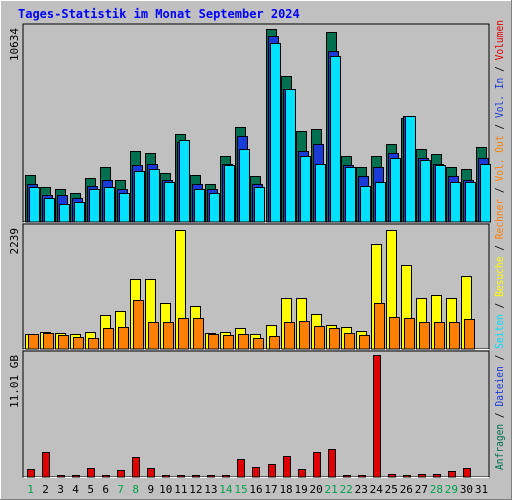  Describe the element at coordinates (165, 489) in the screenshot. I see `day-label-10: 10` at that location.